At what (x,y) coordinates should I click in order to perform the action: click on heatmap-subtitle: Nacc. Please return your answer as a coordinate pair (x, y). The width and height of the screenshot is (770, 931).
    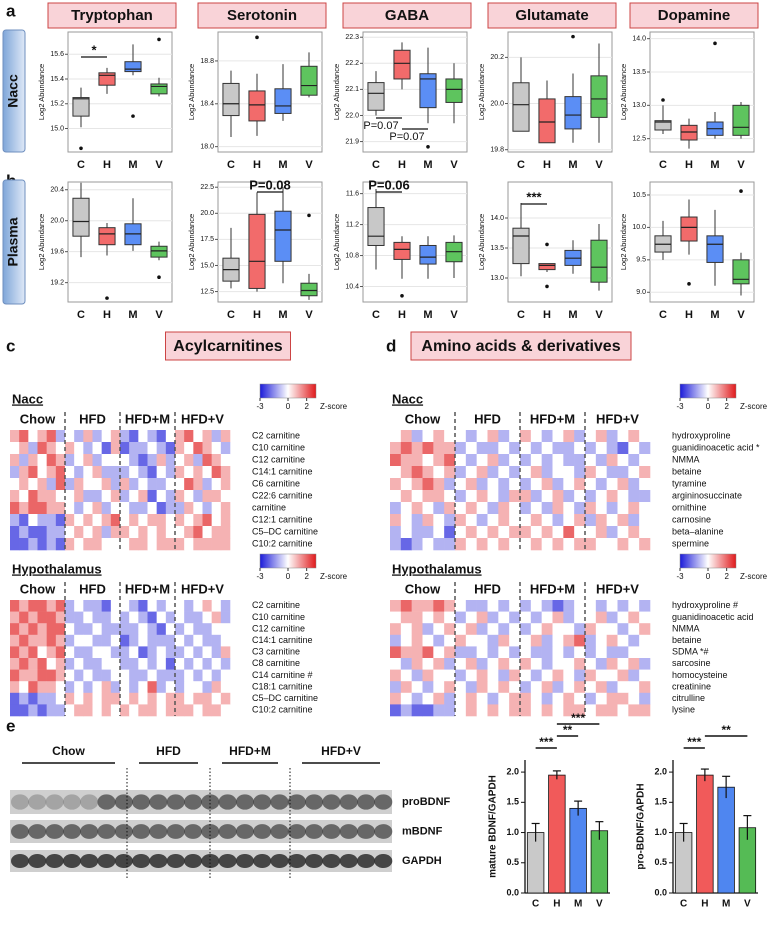
    Looking at the image, I should click on (407, 398).